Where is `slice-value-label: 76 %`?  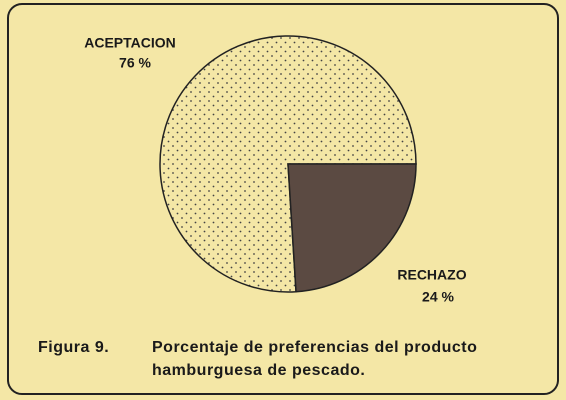
slice-value-label: 76 % is located at coordinates (135, 63).